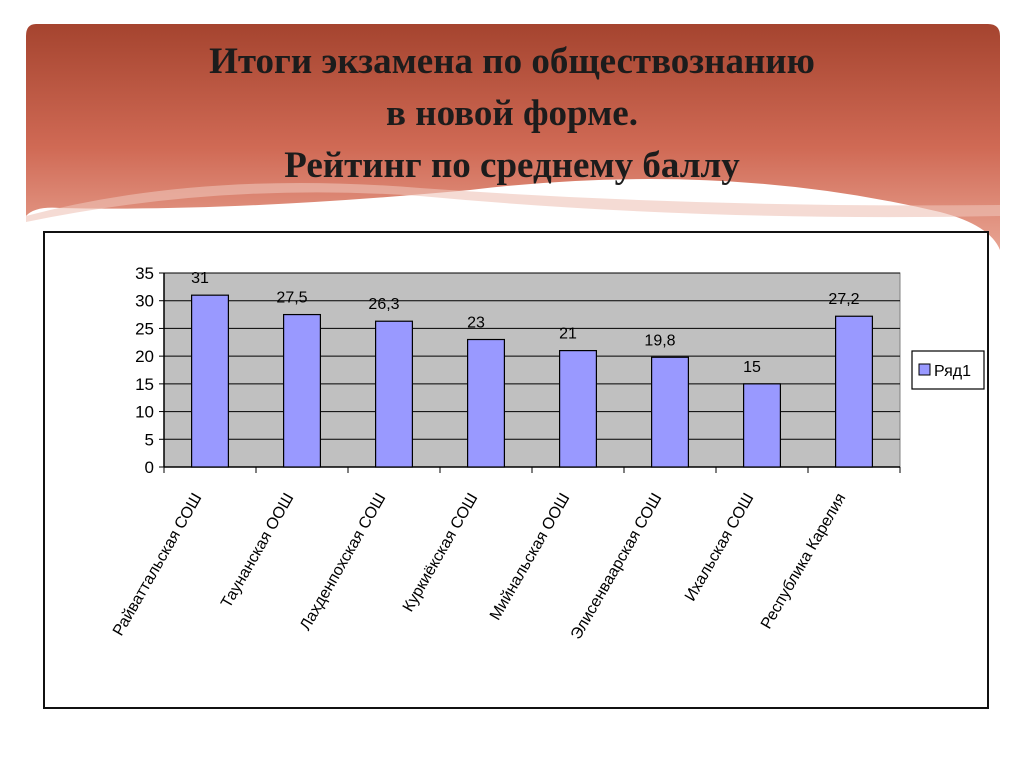  I want to click on category-label: Мийнальская ООШ, so click(530, 557).